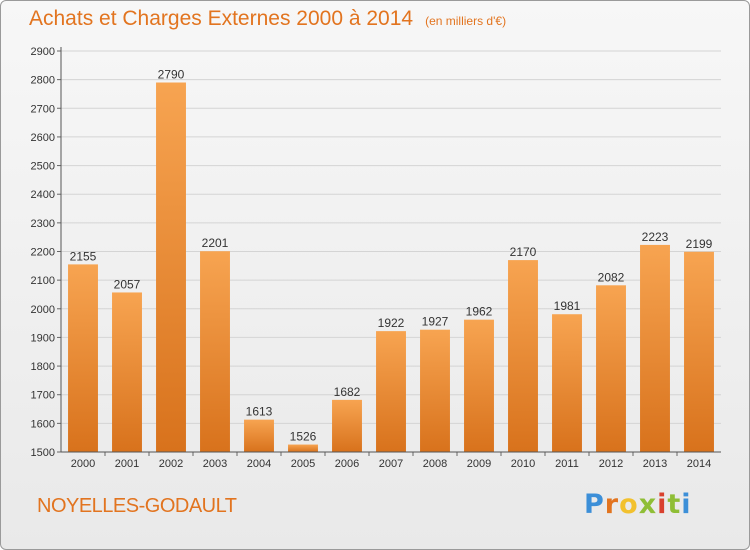 This screenshot has height=550, width=750. Describe the element at coordinates (594, 504) in the screenshot. I see `logo-letter: P` at that location.